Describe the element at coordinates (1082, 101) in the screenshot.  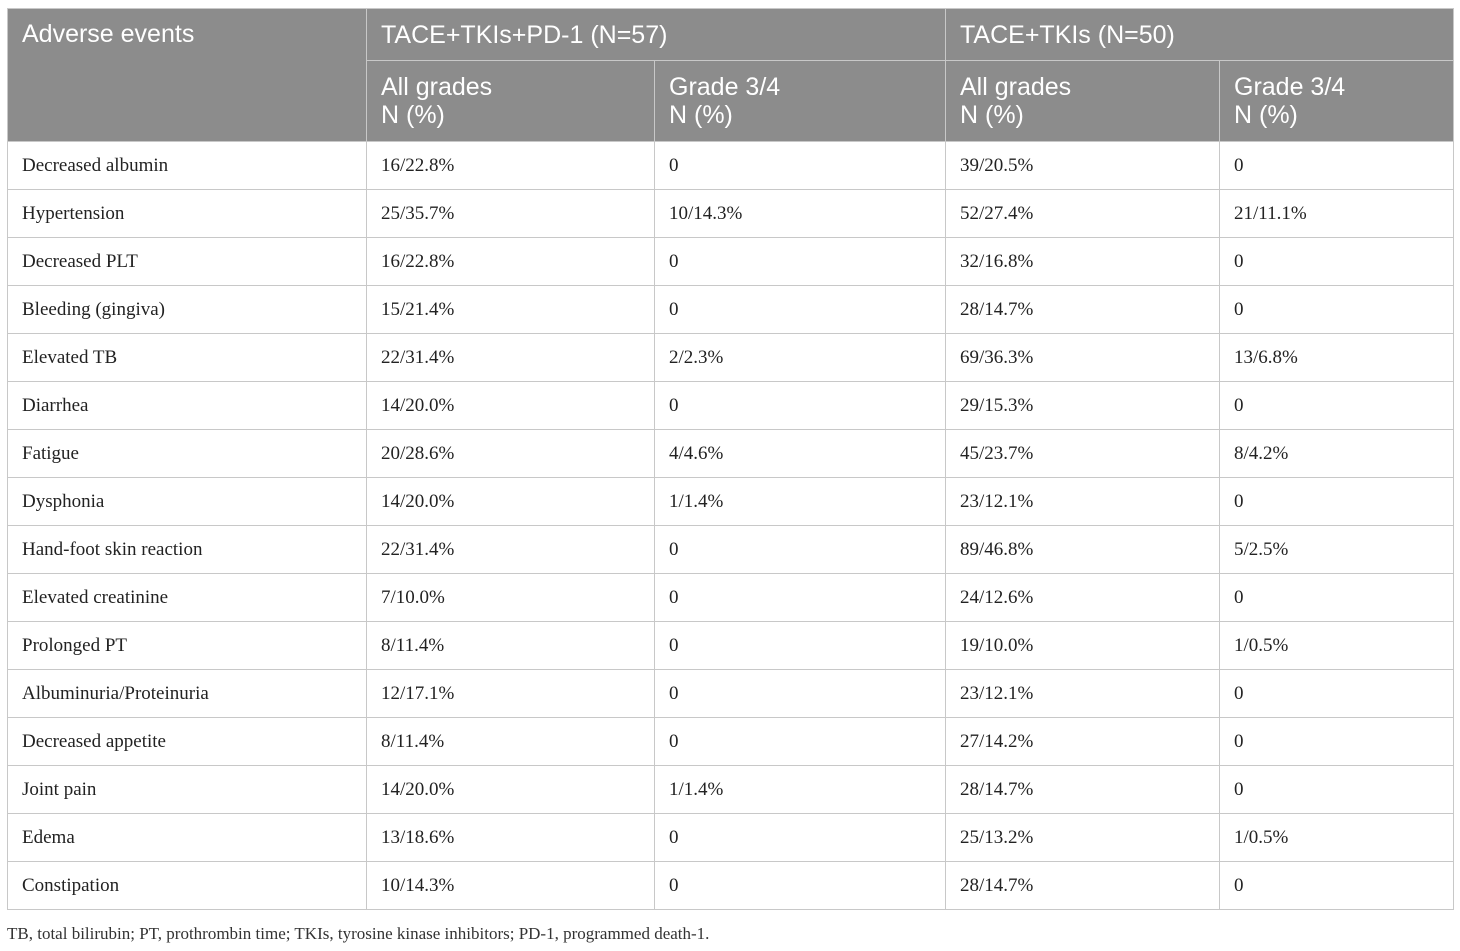
I see `header-all-grades-2: All grades N (%)` at that location.